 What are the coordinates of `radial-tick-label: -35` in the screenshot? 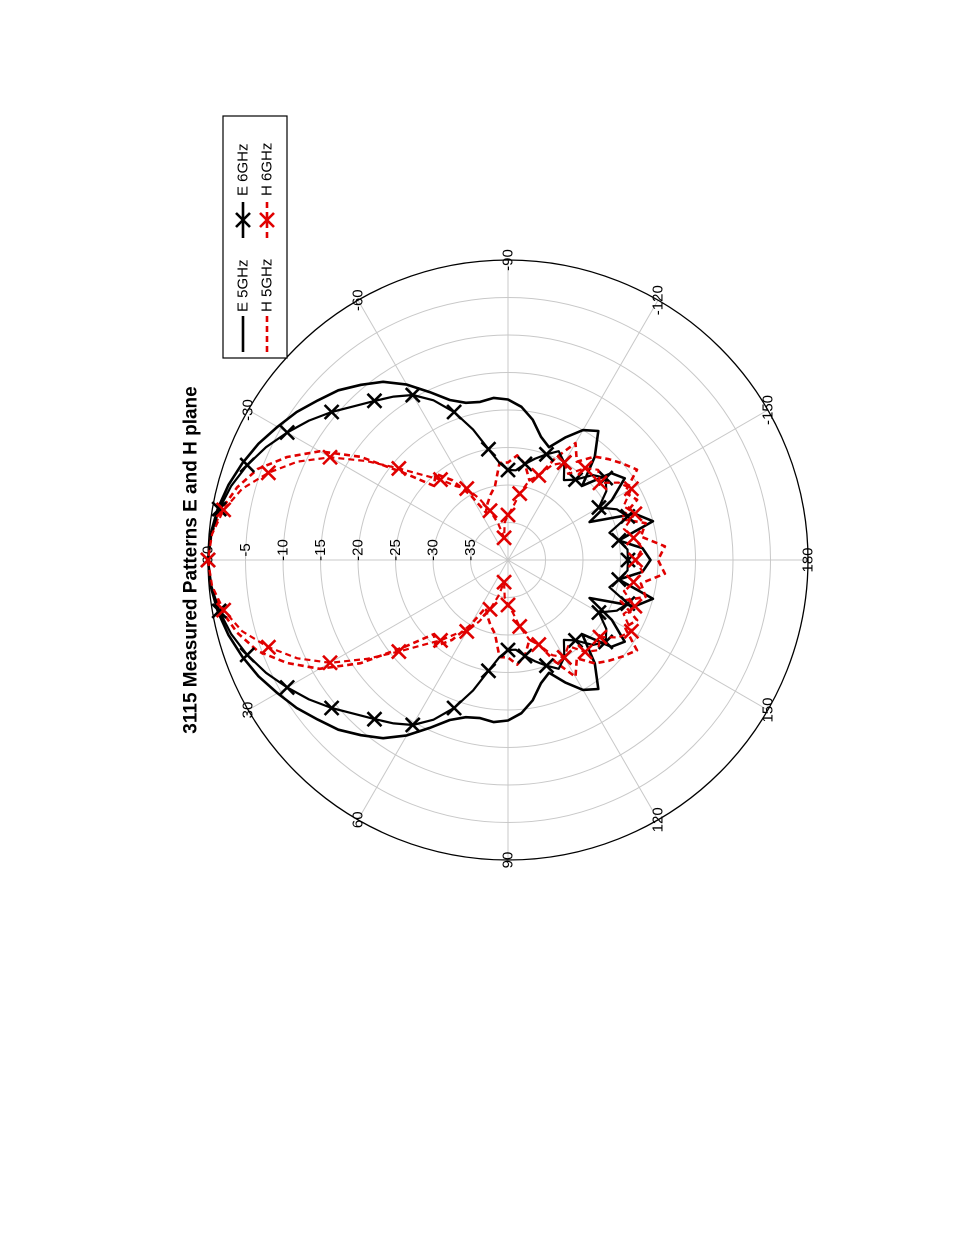 It's located at (470, 550).